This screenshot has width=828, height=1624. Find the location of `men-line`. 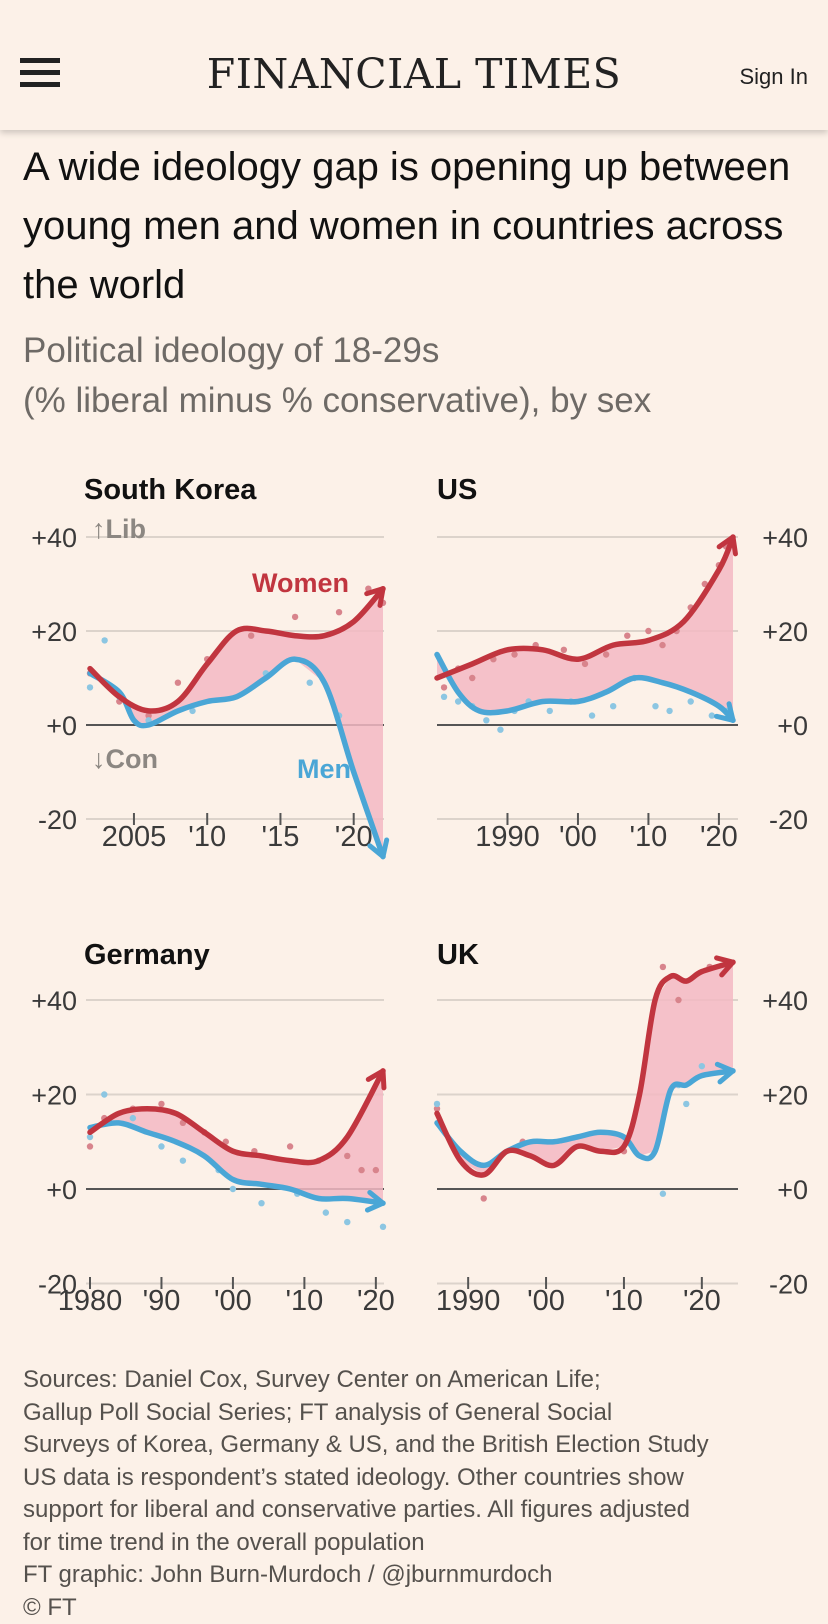

men-line is located at coordinates (585, 1118).